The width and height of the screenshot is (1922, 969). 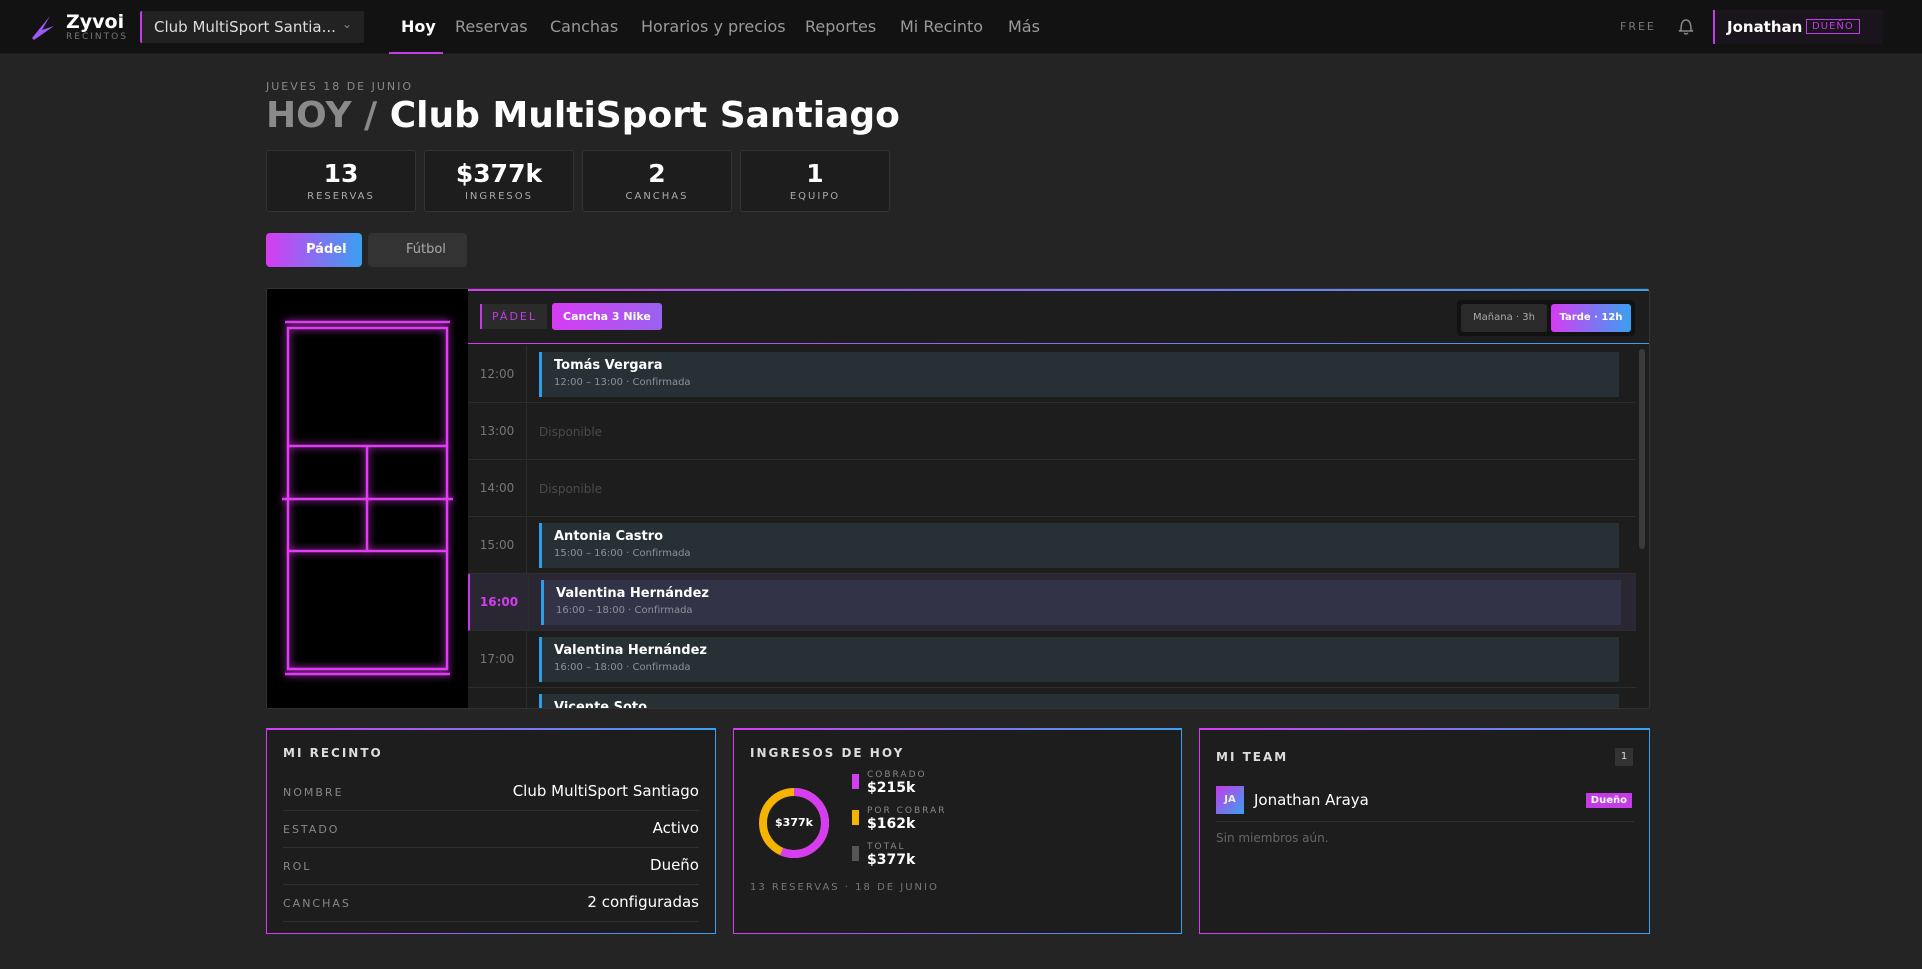 What do you see at coordinates (497, 431) in the screenshot?
I see `time-label: 13:00` at bounding box center [497, 431].